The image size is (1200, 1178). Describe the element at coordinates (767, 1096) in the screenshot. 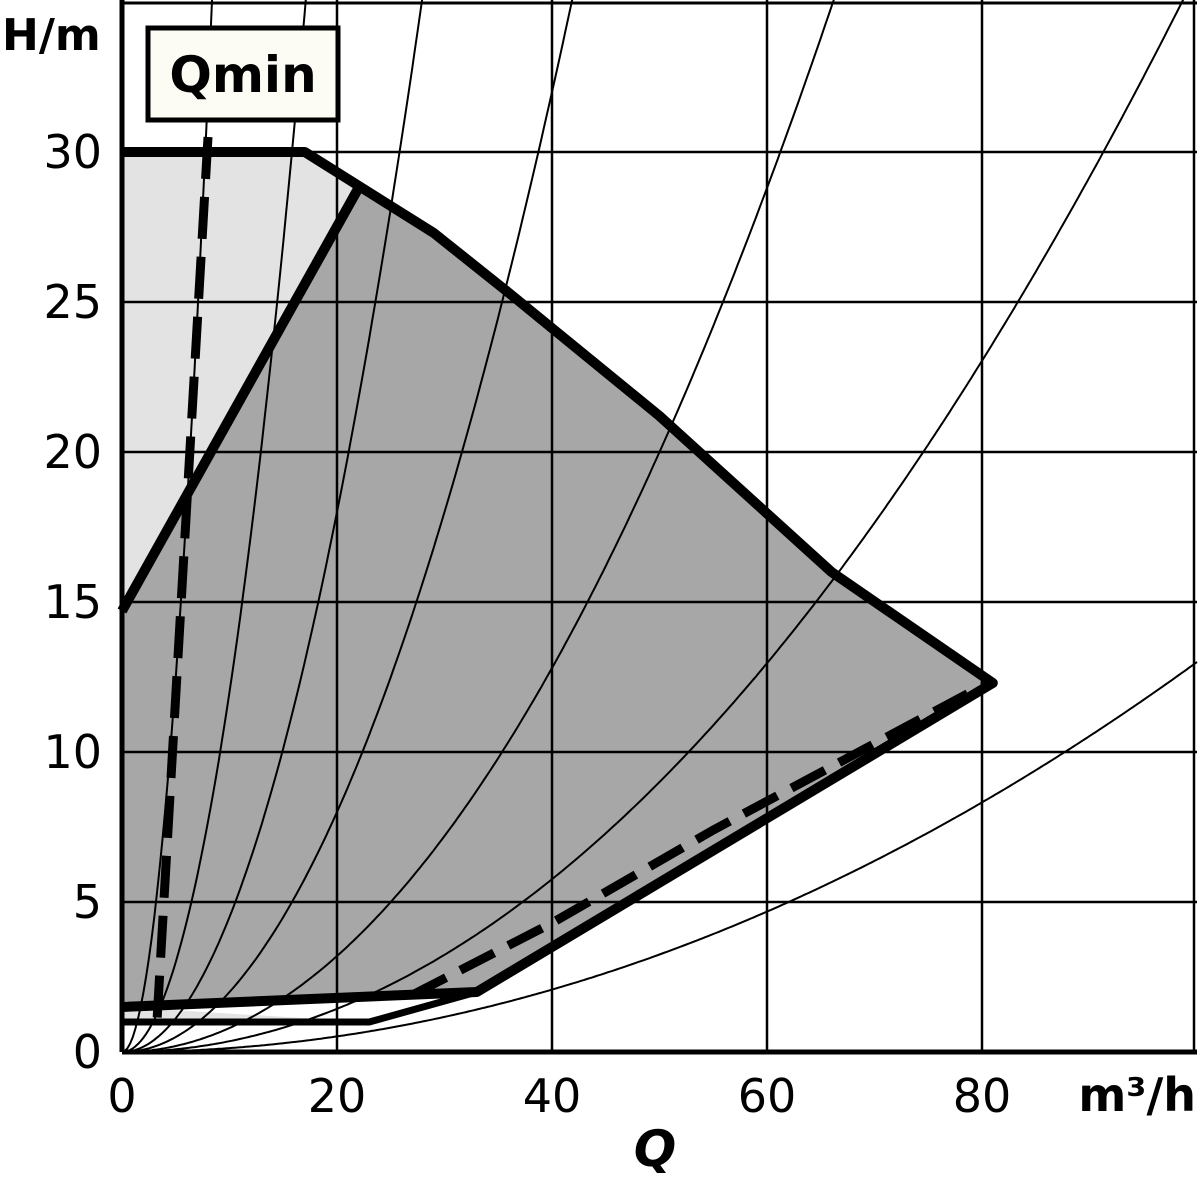

I see `x-tick-label: 60` at that location.